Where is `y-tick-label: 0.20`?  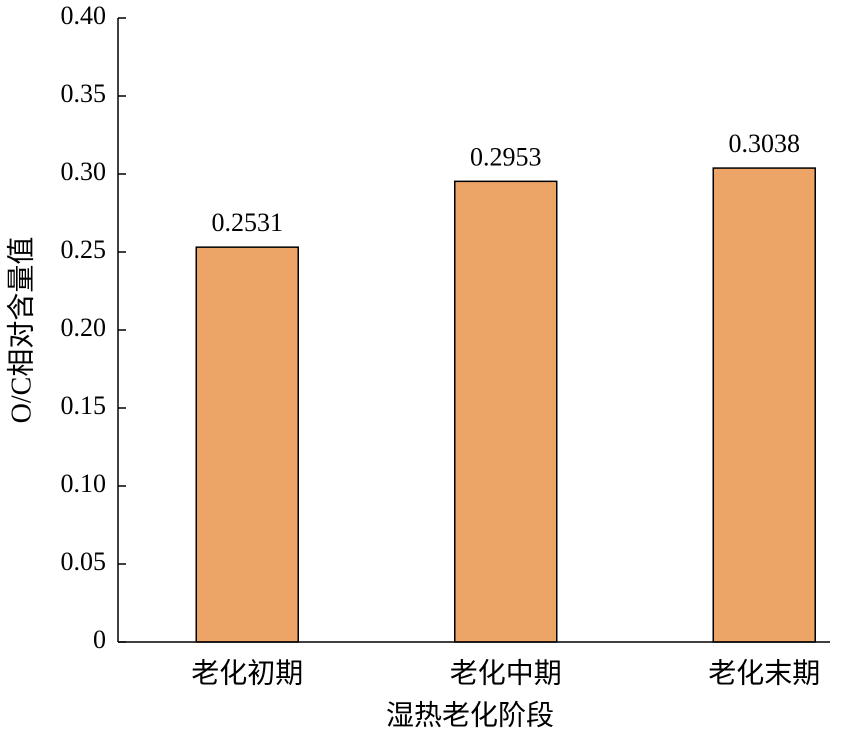
y-tick-label: 0.20 is located at coordinates (84, 327).